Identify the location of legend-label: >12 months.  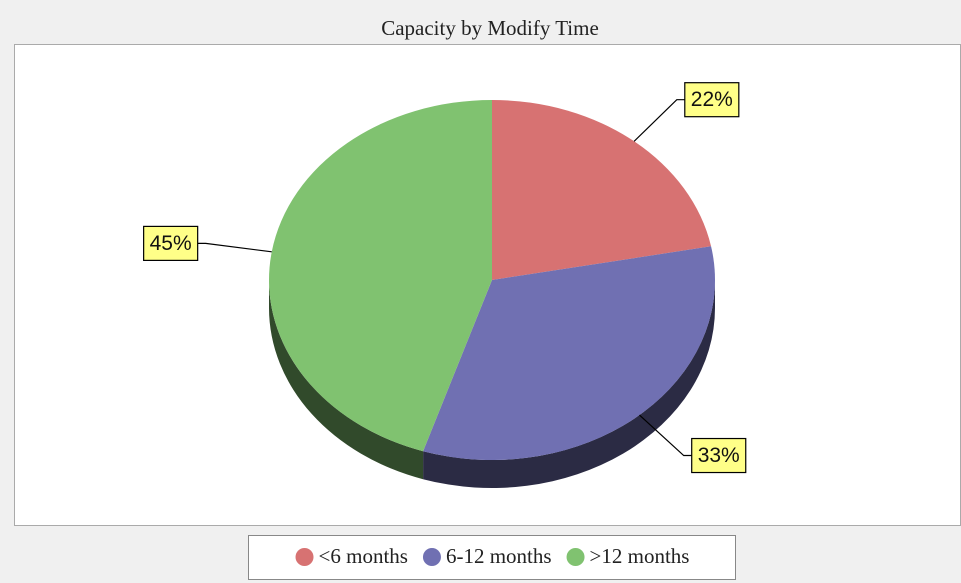
(640, 556).